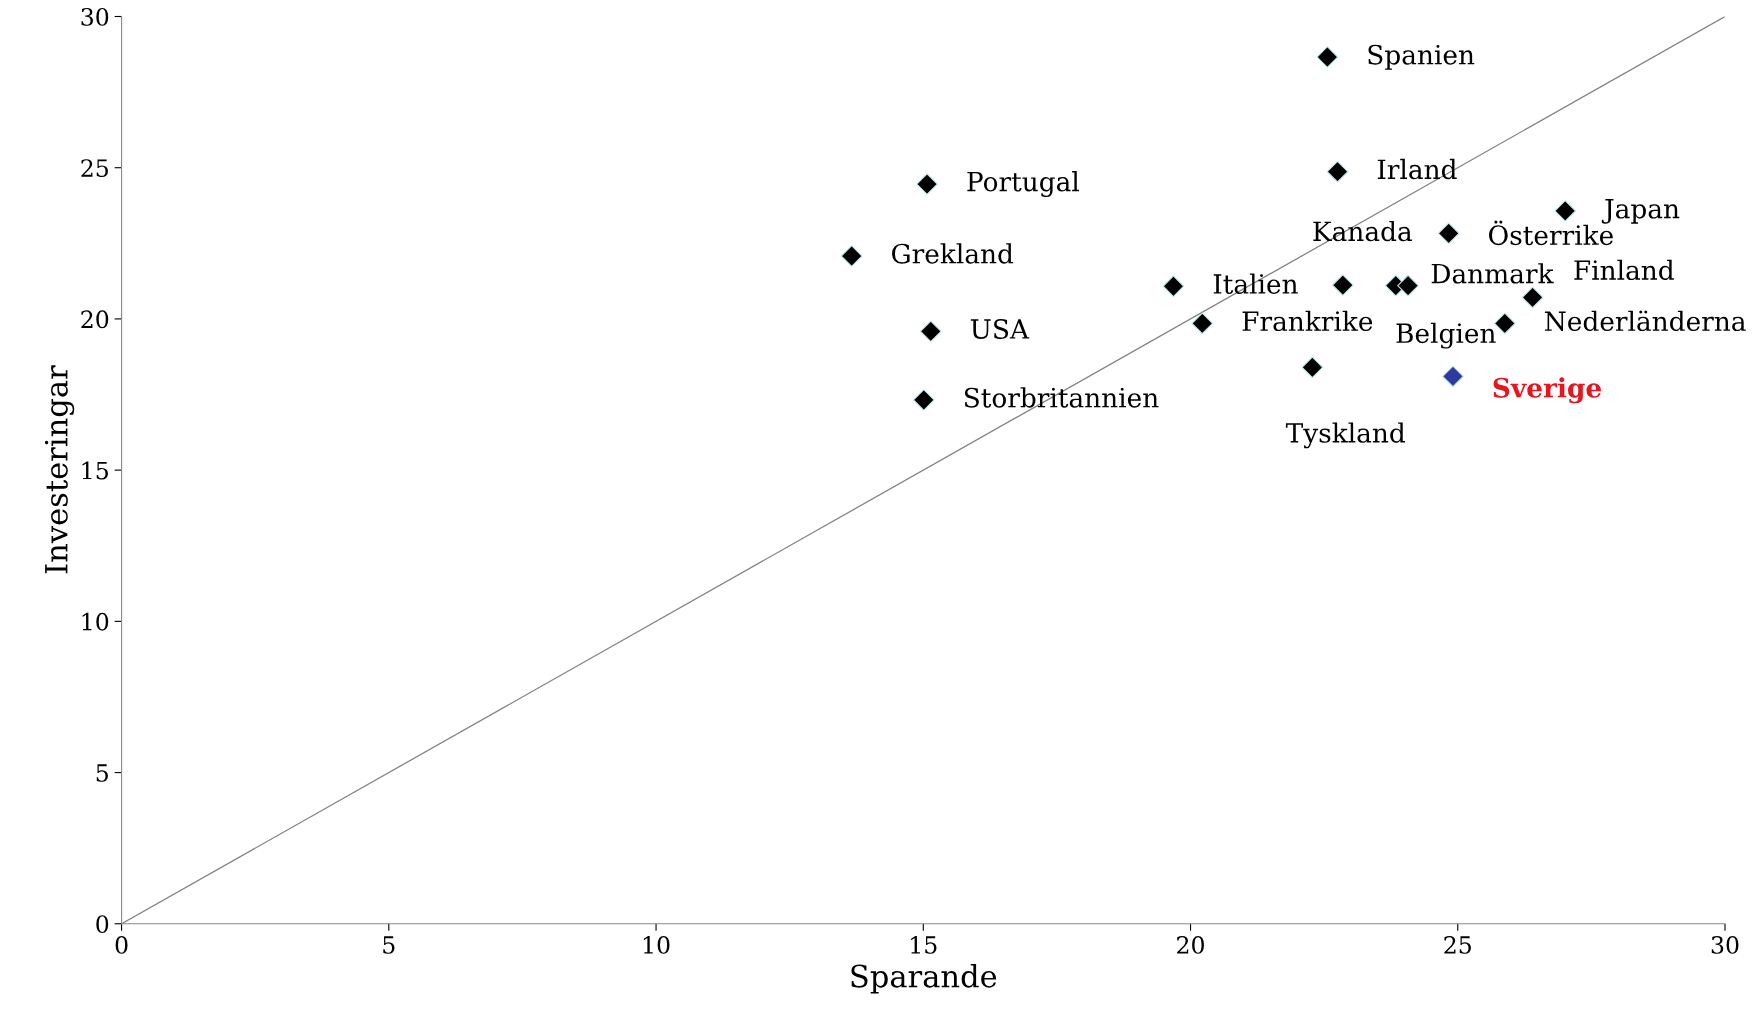 Image resolution: width=1762 pixels, height=1031 pixels. What do you see at coordinates (1061, 397) in the screenshot?
I see `annotation: Storbritannien` at bounding box center [1061, 397].